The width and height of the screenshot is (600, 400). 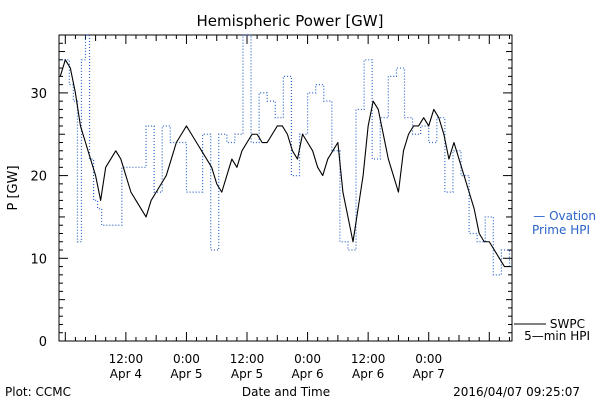 I want to click on plot-credit: Plot: CCMC, so click(x=38, y=392).